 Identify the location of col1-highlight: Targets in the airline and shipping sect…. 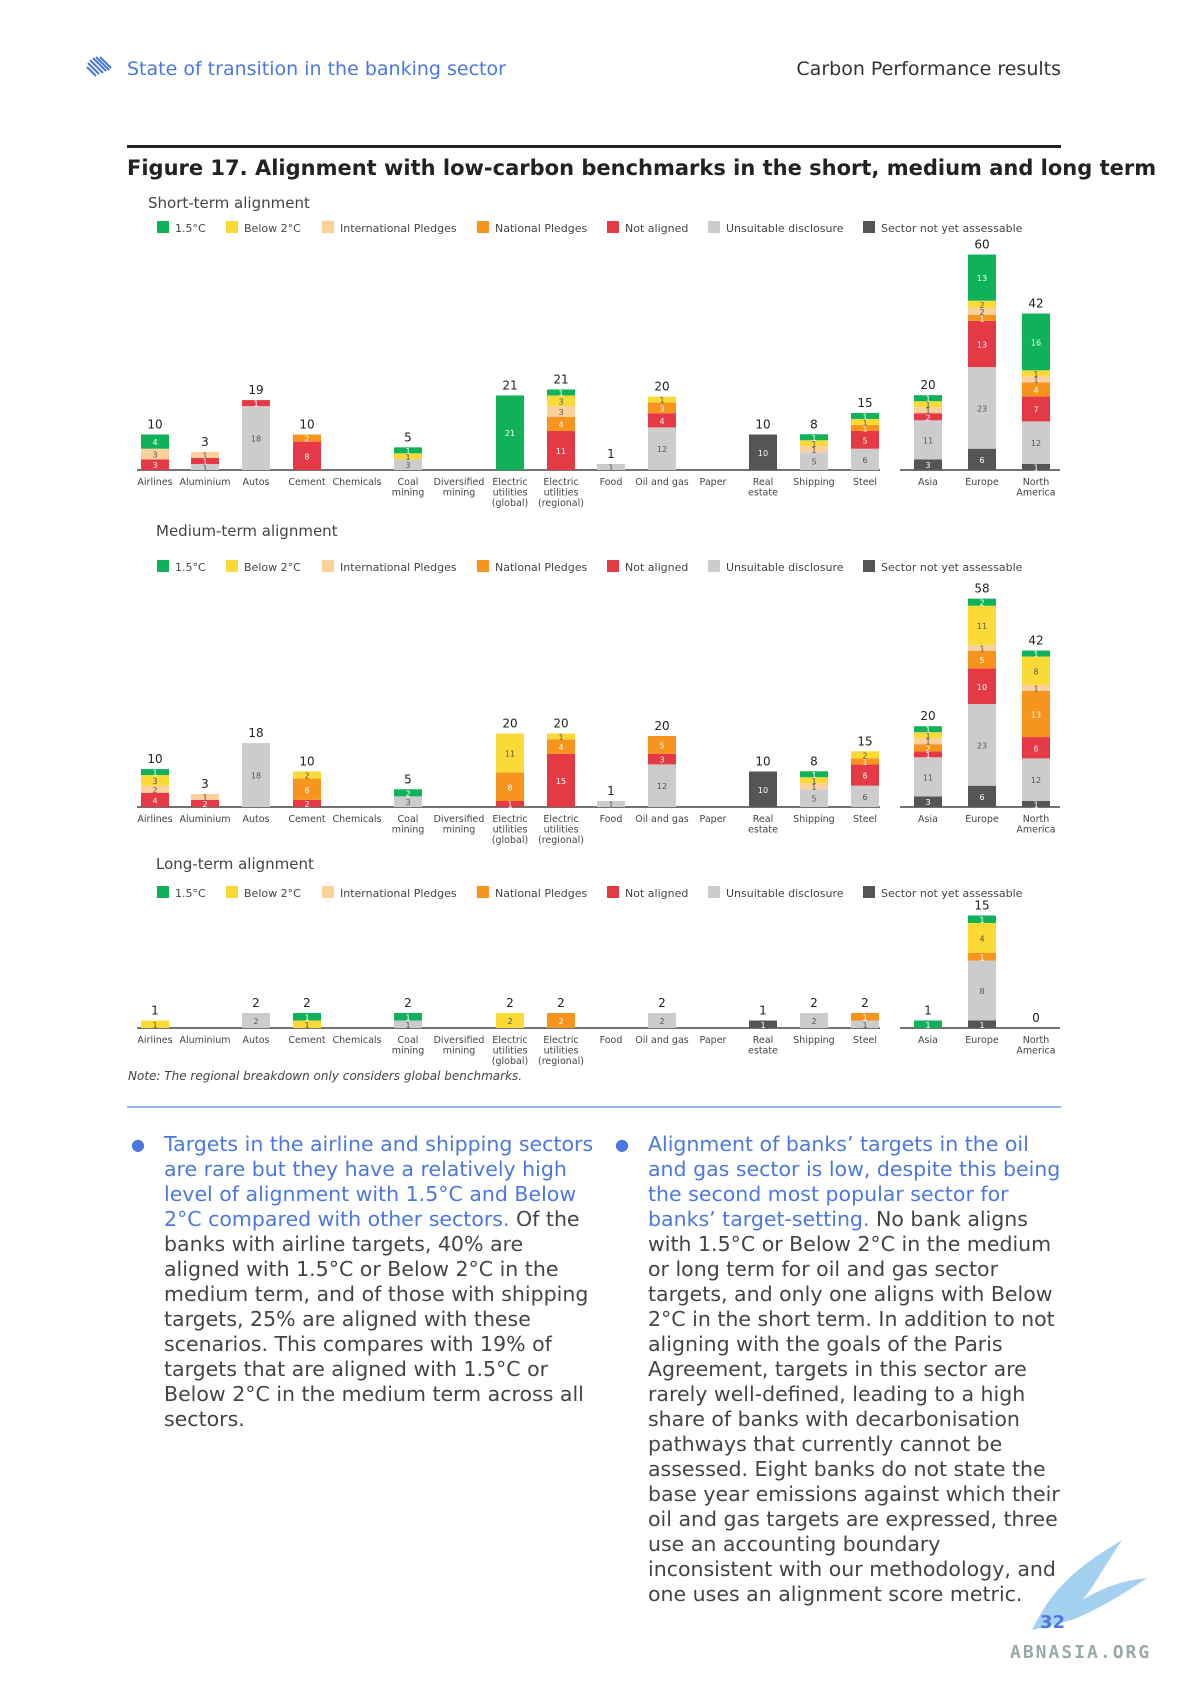
(379, 1181).